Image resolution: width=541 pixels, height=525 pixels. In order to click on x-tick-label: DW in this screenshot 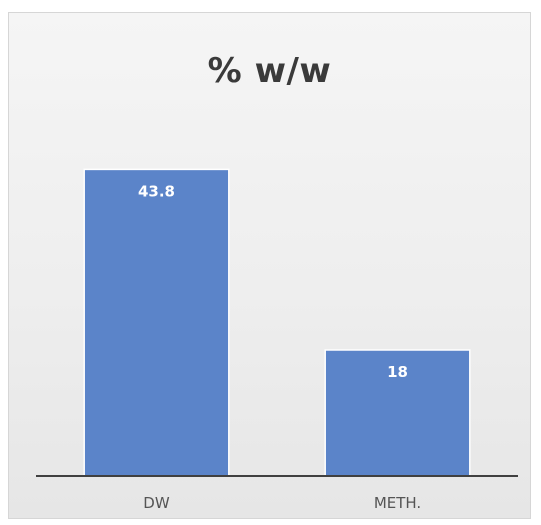, I will do `click(156, 503)`.